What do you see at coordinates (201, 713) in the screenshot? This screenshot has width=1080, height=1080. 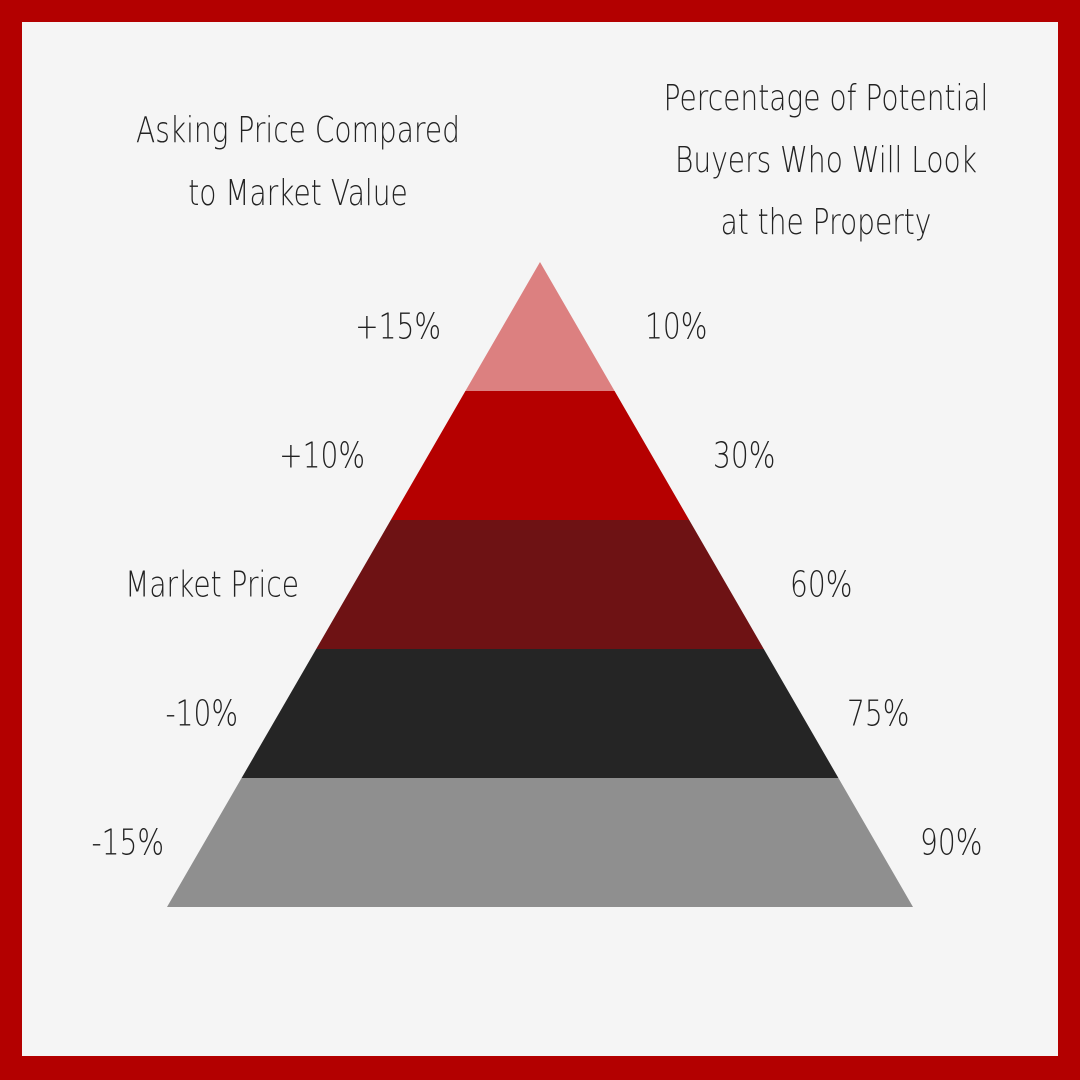 I see `asking-price-label: -10%` at bounding box center [201, 713].